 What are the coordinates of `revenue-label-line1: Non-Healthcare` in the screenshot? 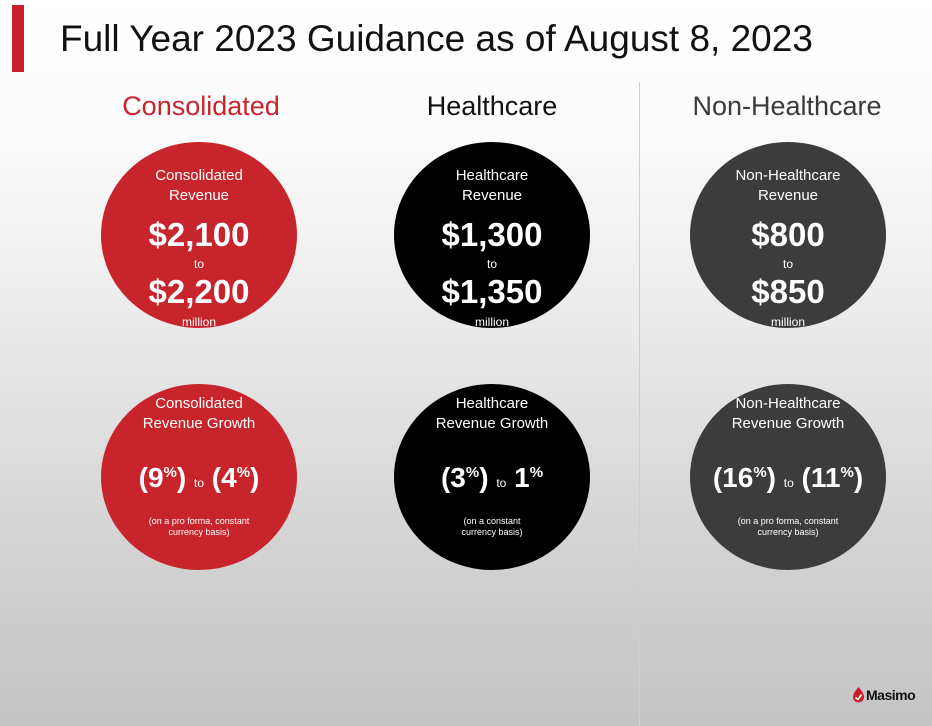 It's located at (788, 175).